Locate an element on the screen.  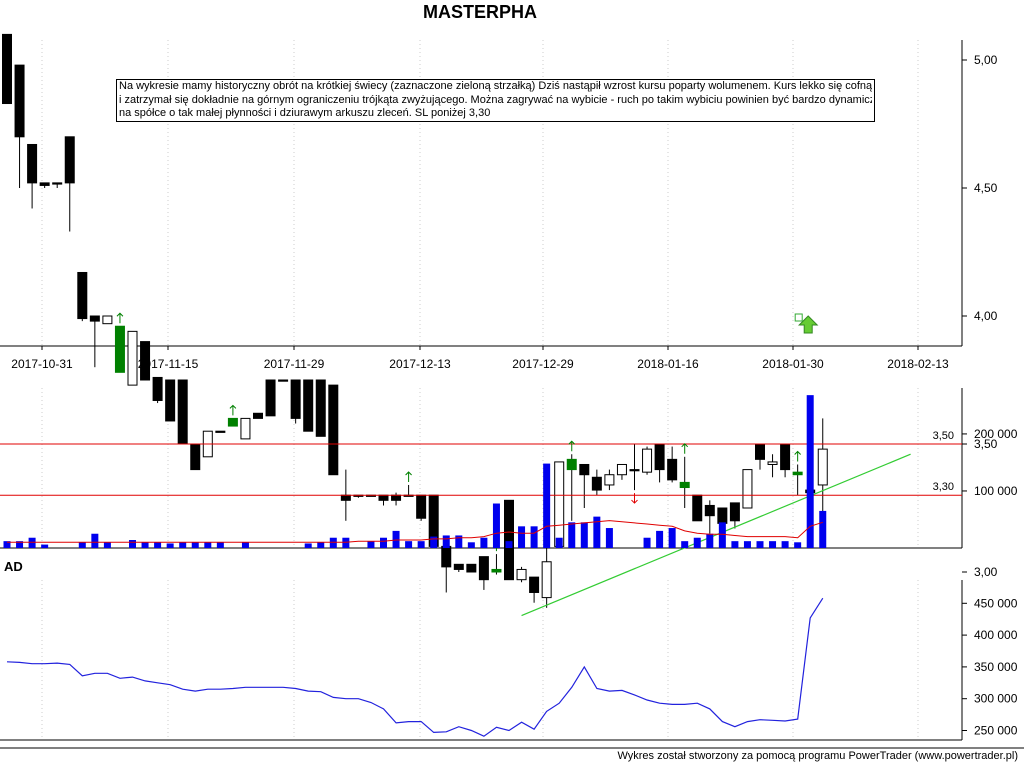
level-label: 3,30 is located at coordinates (943, 487).